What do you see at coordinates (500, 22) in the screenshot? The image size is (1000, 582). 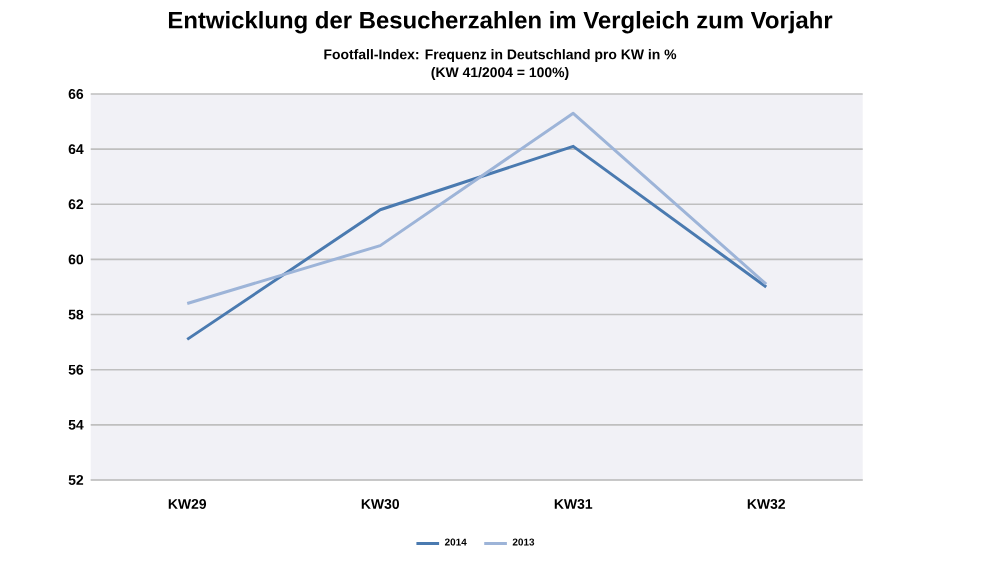 I see `chart-title: Entwicklung der Besucherzahlen im Vergleich zum Vorjahr` at bounding box center [500, 22].